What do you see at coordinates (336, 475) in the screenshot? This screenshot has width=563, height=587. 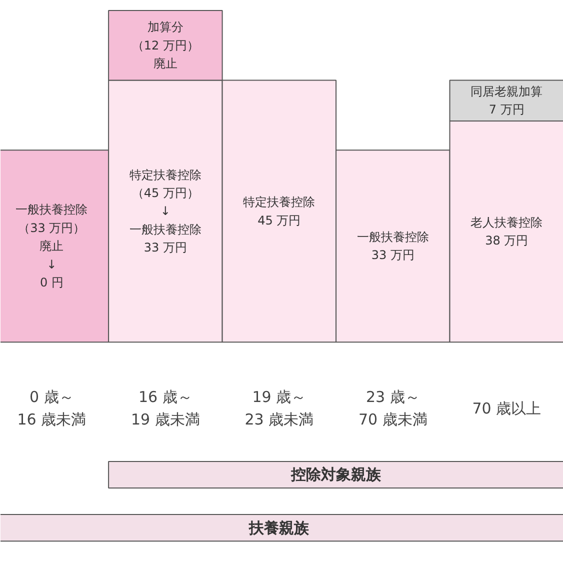 I see `text: 控除対象親族` at bounding box center [336, 475].